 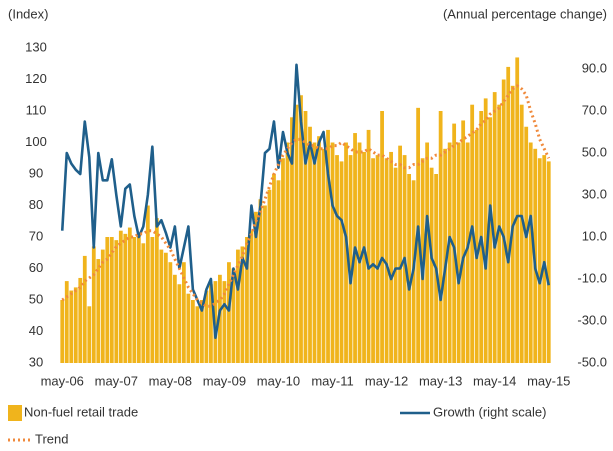 I want to click on y2-tick-label: 50.0, so click(x=594, y=151).